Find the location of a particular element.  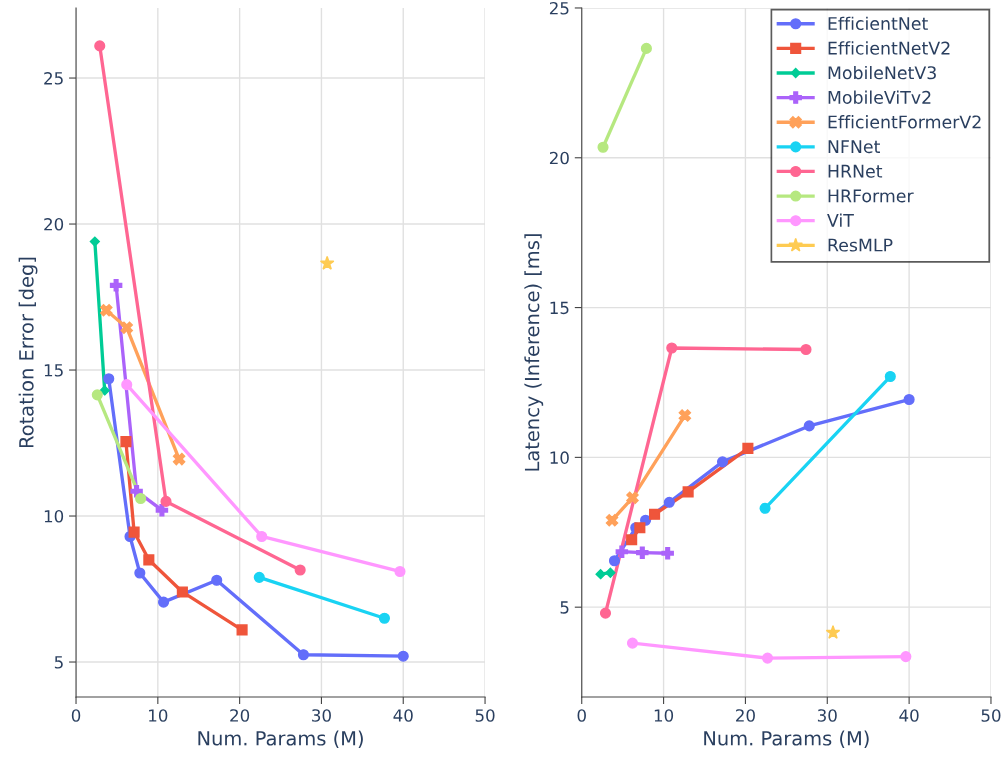

legend-label: HRNet is located at coordinates (855, 171).